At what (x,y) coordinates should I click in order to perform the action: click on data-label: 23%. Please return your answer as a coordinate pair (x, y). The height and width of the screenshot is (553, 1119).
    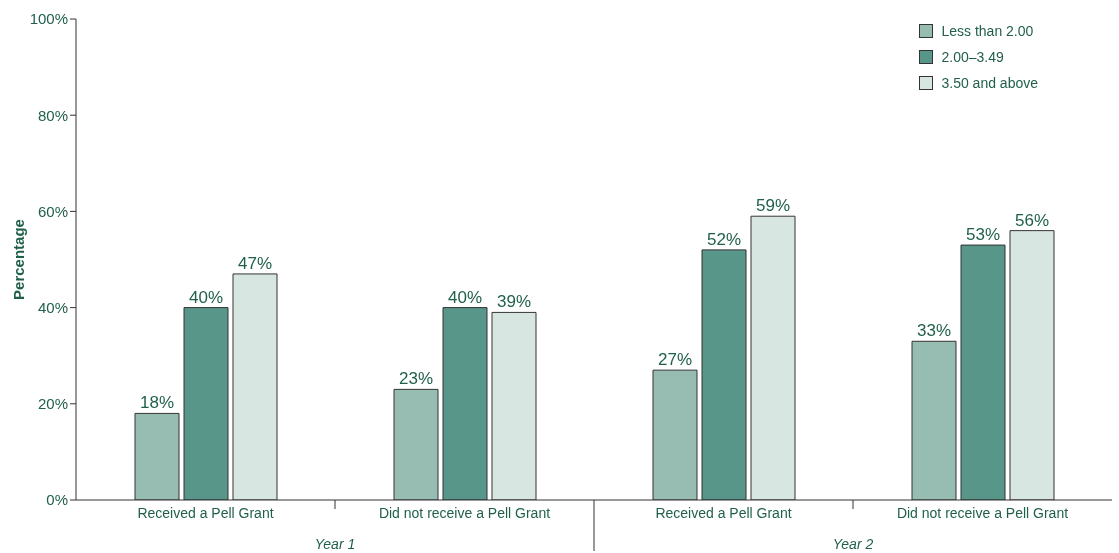
    Looking at the image, I should click on (416, 379).